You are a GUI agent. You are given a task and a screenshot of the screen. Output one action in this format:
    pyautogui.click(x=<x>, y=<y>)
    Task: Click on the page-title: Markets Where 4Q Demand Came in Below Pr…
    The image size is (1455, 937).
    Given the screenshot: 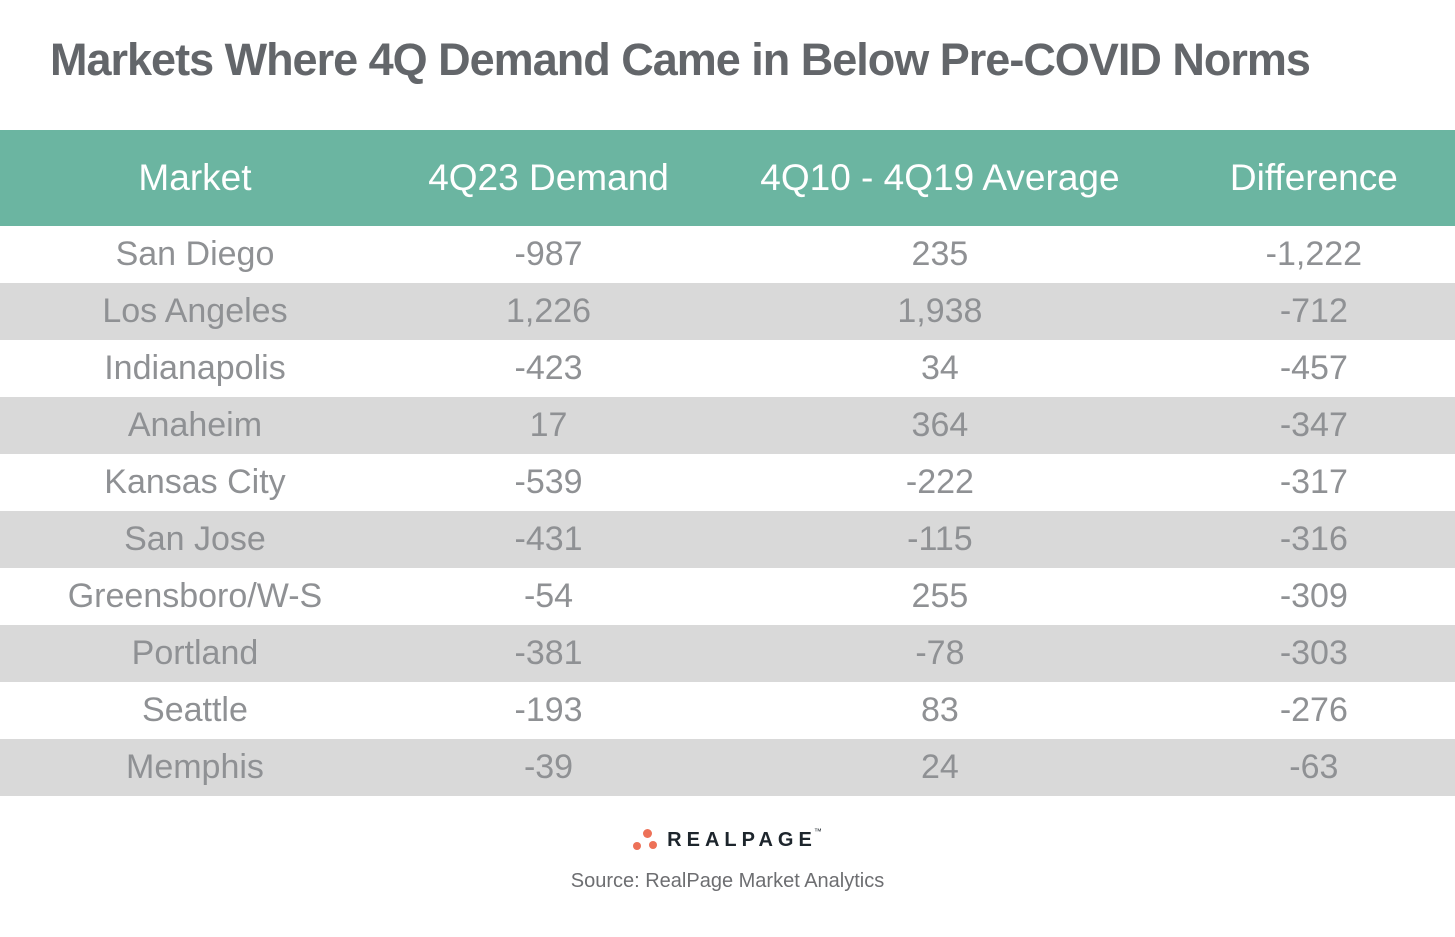 What is the action you would take?
    pyautogui.click(x=680, y=59)
    